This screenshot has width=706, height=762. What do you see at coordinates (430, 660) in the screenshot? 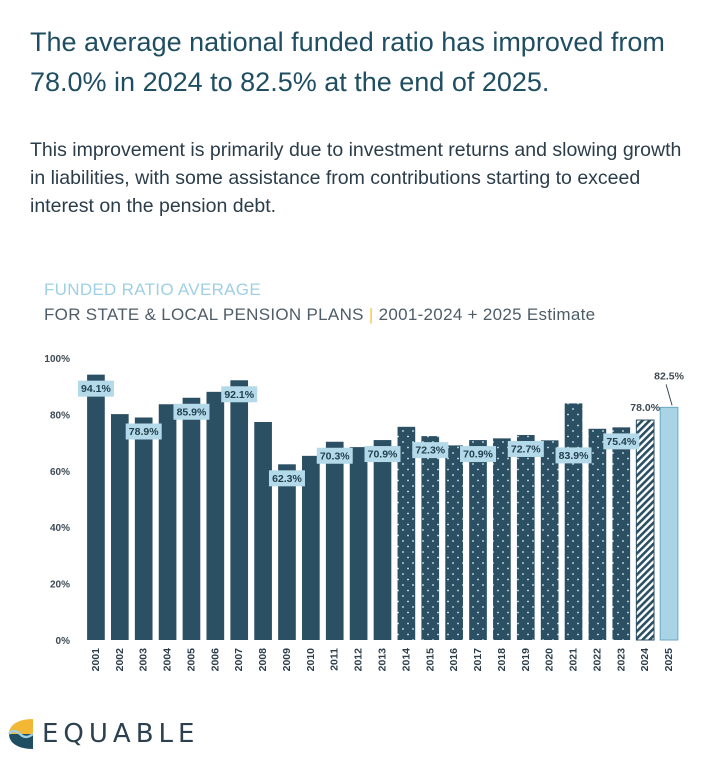
I see `x-tick-label: 2015` at bounding box center [430, 660].